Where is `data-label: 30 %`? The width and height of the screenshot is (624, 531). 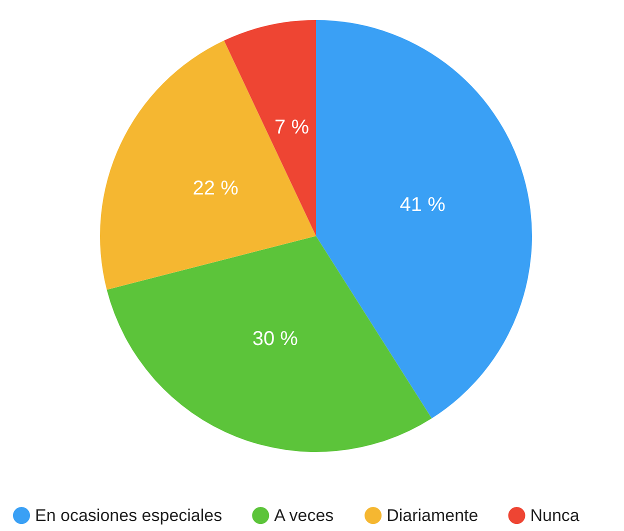 data-label: 30 % is located at coordinates (275, 339).